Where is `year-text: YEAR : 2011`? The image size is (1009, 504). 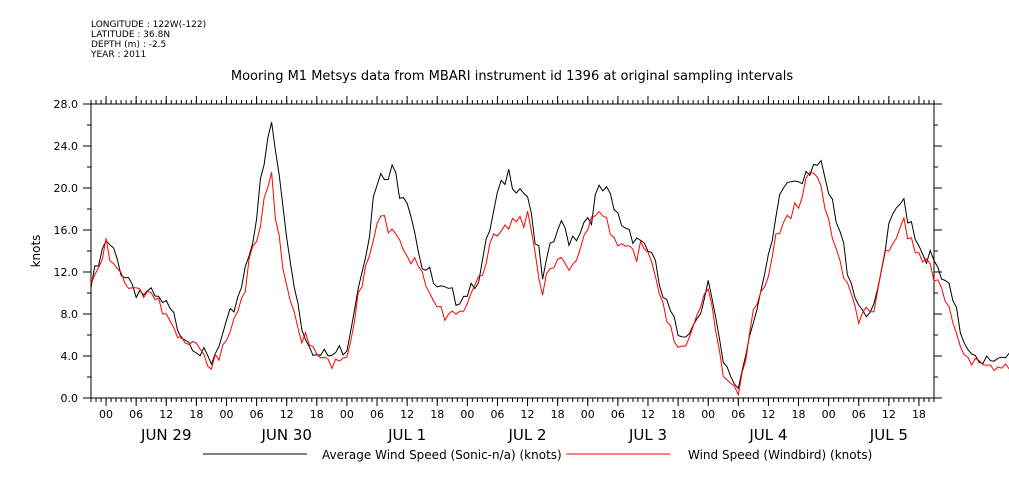
year-text: YEAR : 2011 is located at coordinates (119, 55).